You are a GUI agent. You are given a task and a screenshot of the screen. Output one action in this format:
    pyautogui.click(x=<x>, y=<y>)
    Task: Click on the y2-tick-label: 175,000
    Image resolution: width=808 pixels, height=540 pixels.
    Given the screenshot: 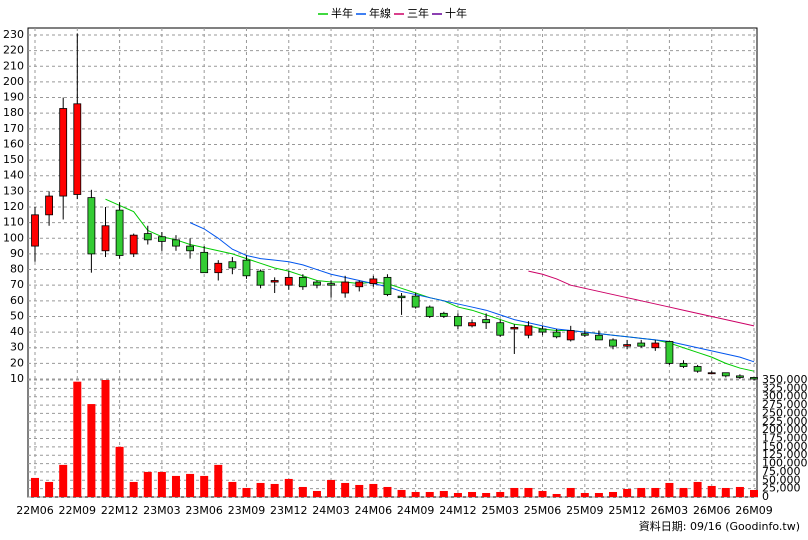 What is the action you would take?
    pyautogui.click(x=785, y=438)
    